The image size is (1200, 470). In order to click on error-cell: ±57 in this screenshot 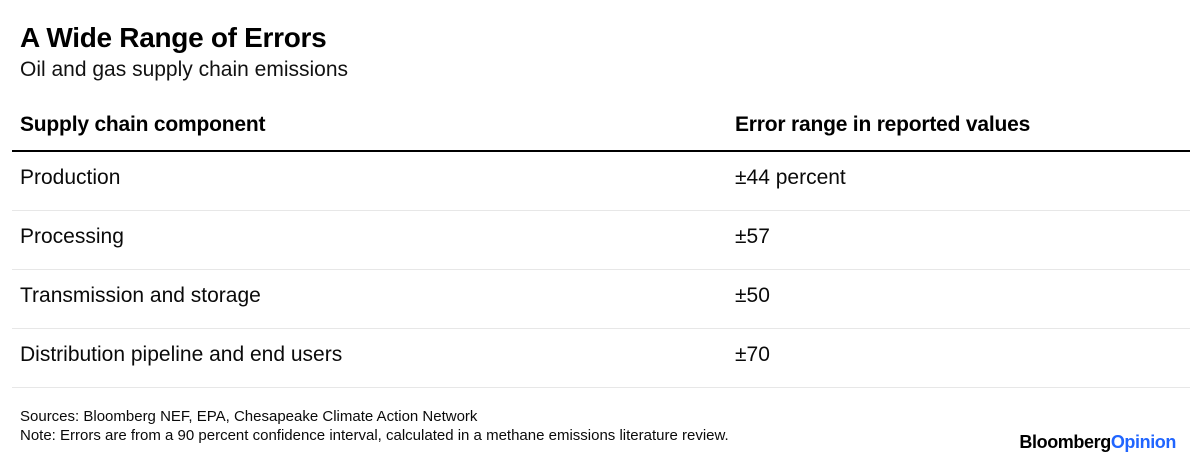, I will do `click(752, 236)`.